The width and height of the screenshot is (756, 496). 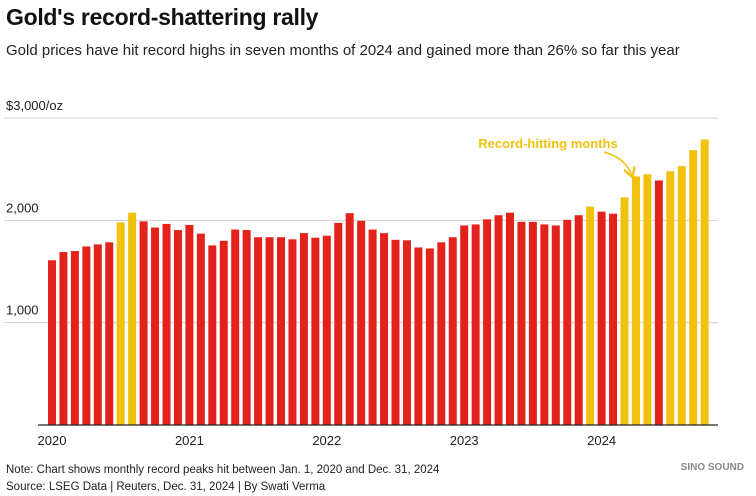 What do you see at coordinates (34, 105) in the screenshot?
I see `y-tick-label: $3,000/oz` at bounding box center [34, 105].